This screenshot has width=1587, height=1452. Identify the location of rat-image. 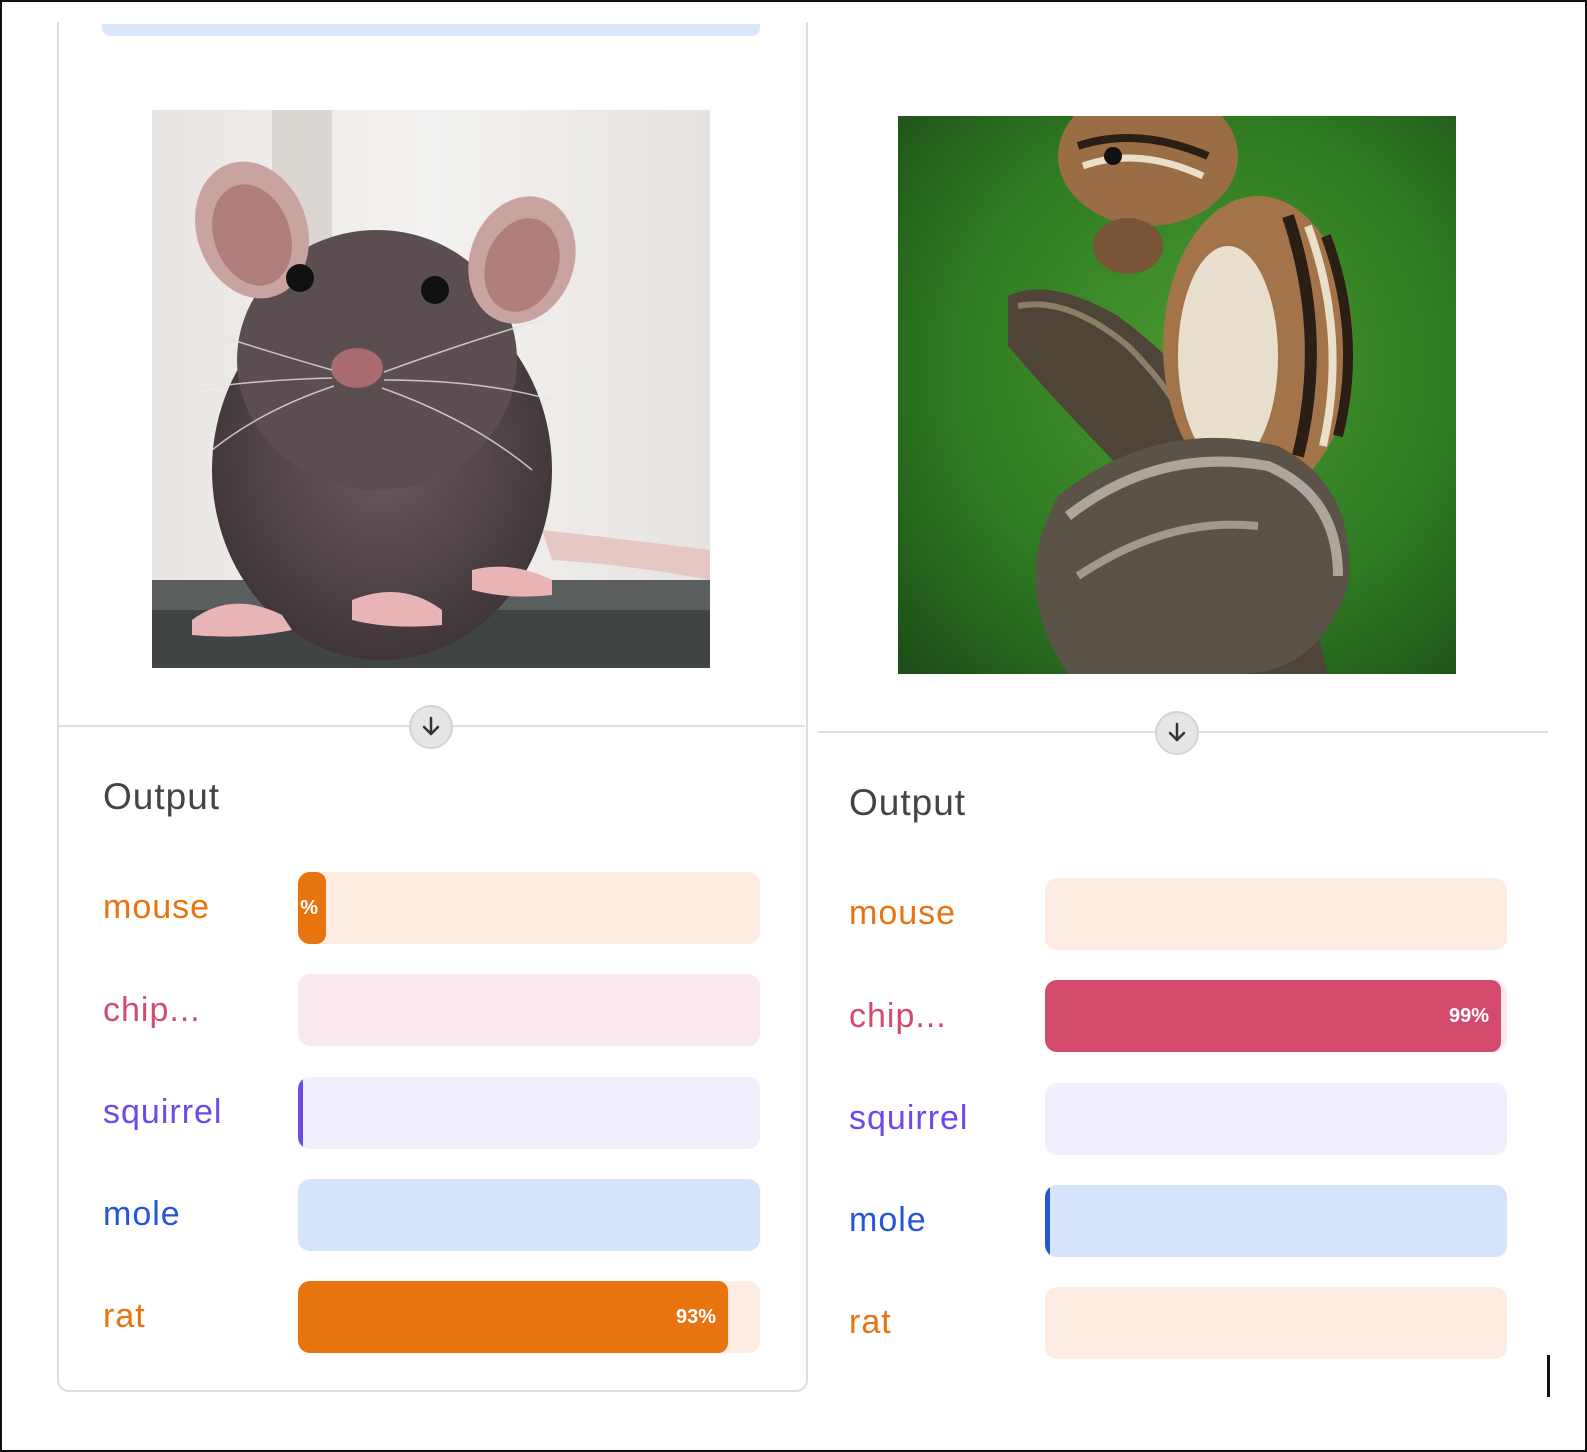
(431, 389).